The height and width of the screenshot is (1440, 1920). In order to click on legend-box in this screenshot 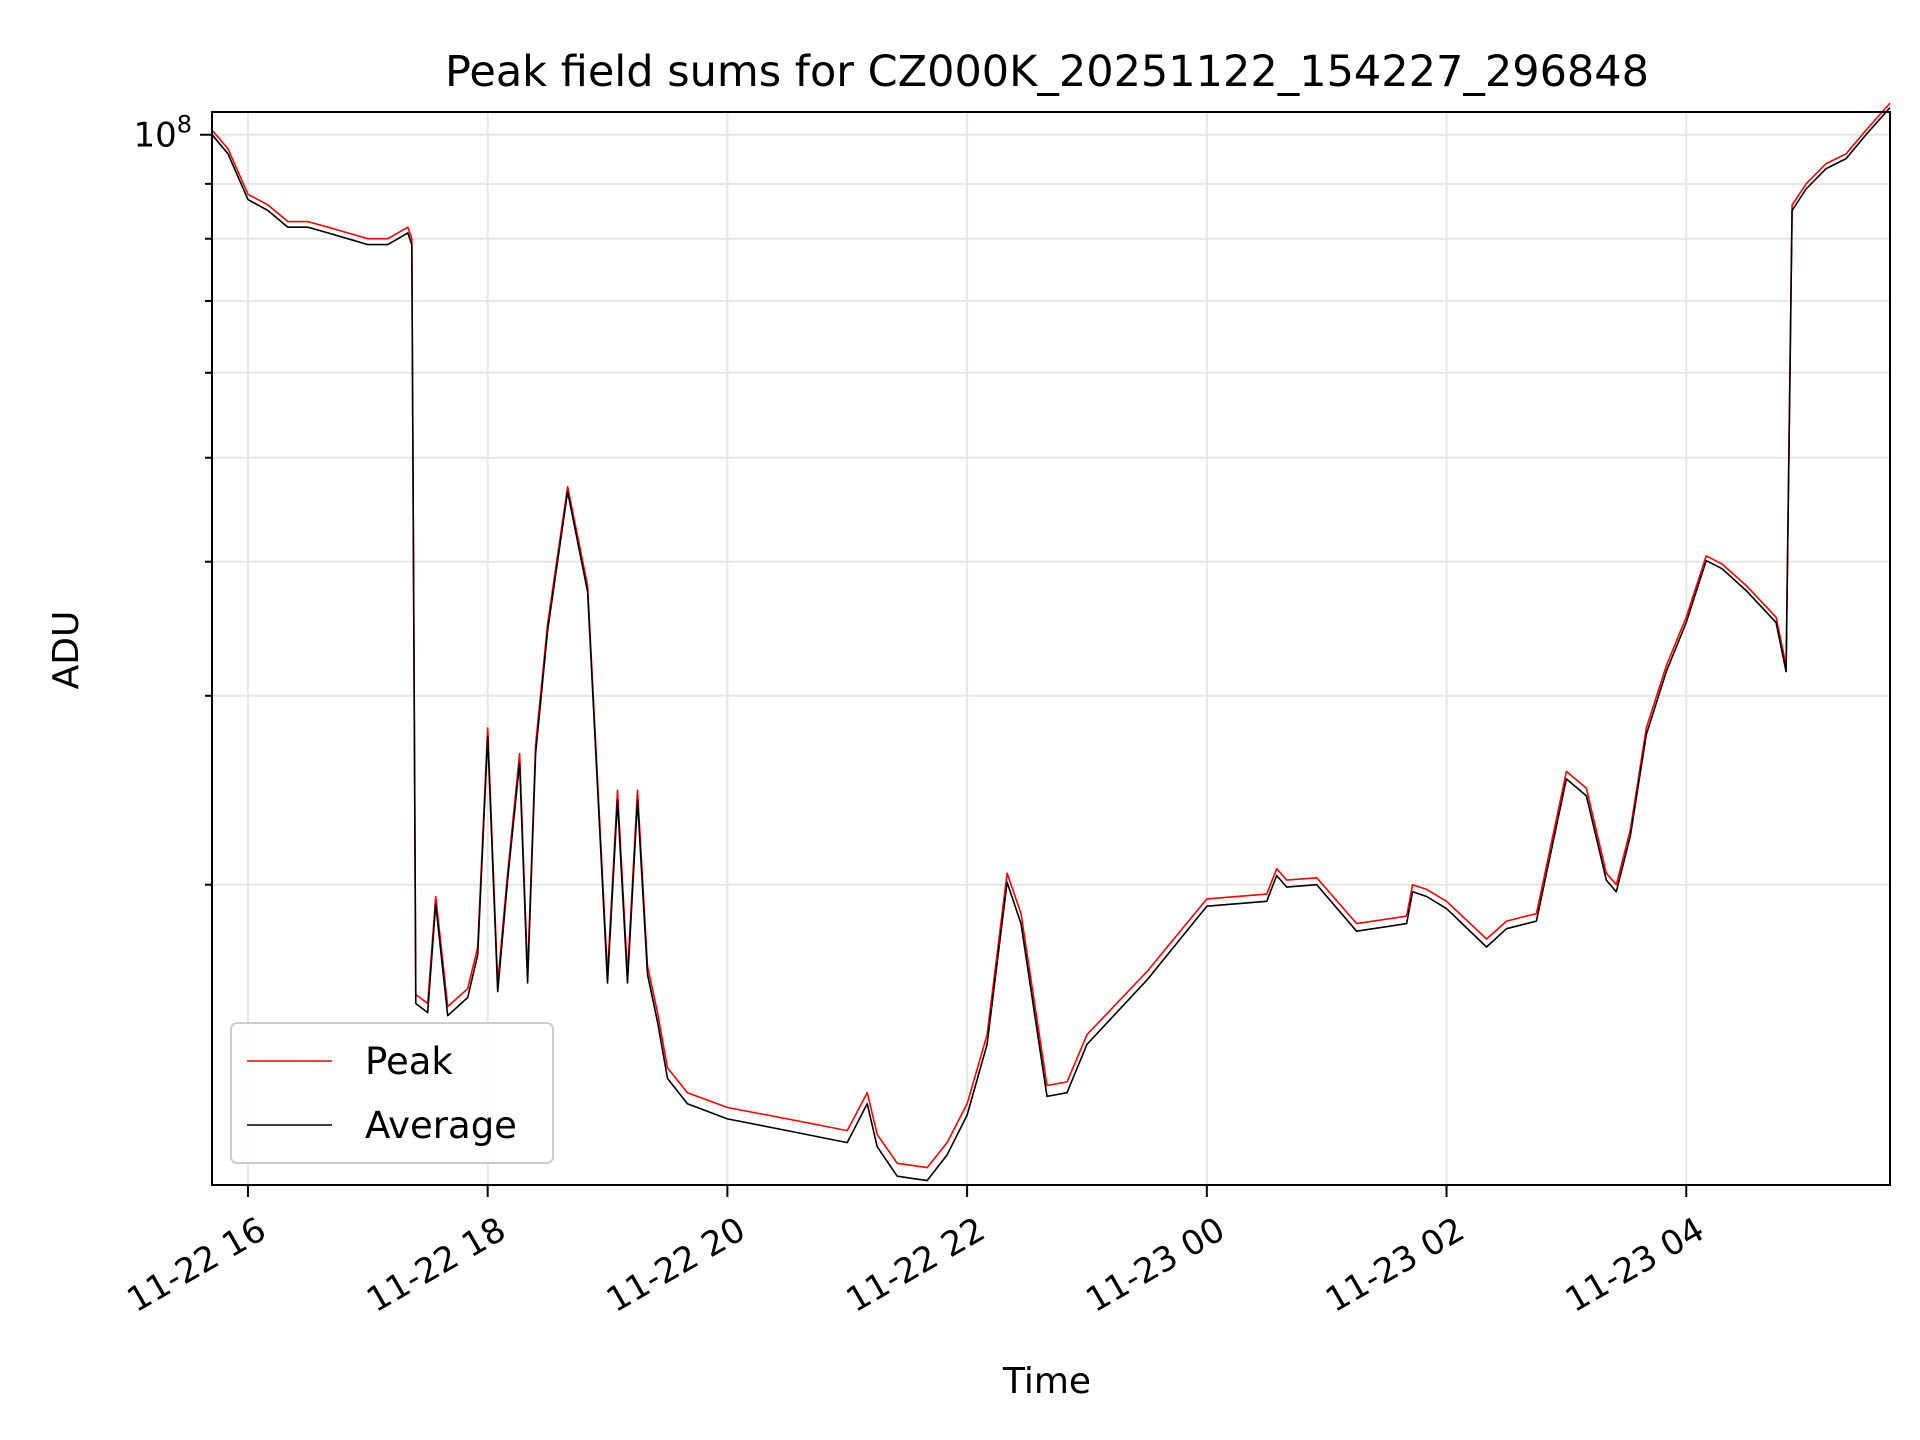, I will do `click(392, 1093)`.